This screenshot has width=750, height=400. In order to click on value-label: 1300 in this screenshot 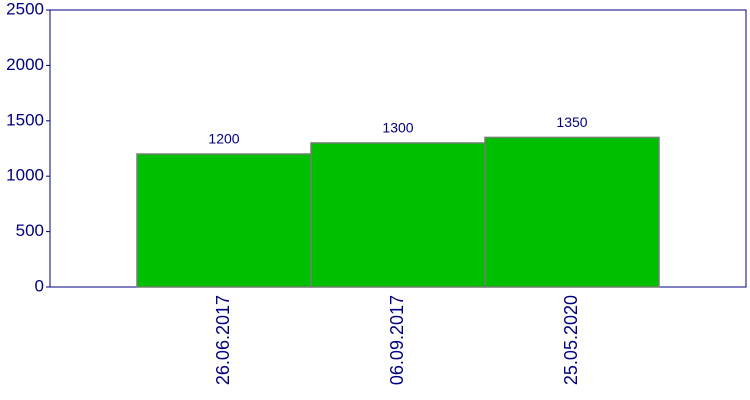, I will do `click(397, 128)`.